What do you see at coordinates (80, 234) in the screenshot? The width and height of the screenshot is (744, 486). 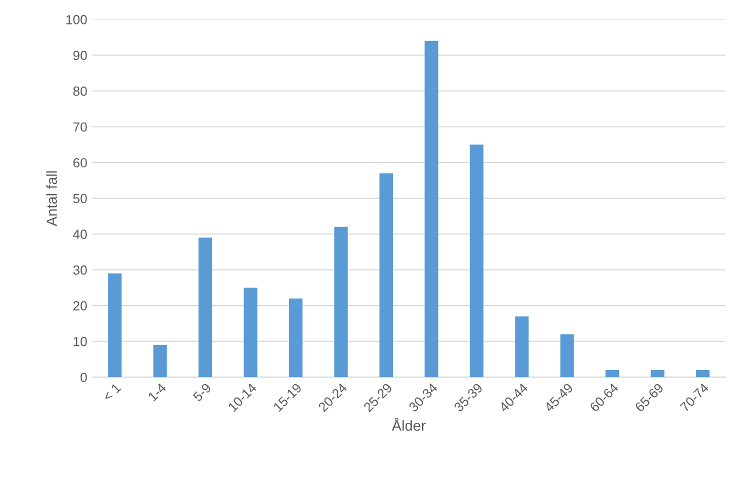 I see `y-tick-label: 40` at bounding box center [80, 234].